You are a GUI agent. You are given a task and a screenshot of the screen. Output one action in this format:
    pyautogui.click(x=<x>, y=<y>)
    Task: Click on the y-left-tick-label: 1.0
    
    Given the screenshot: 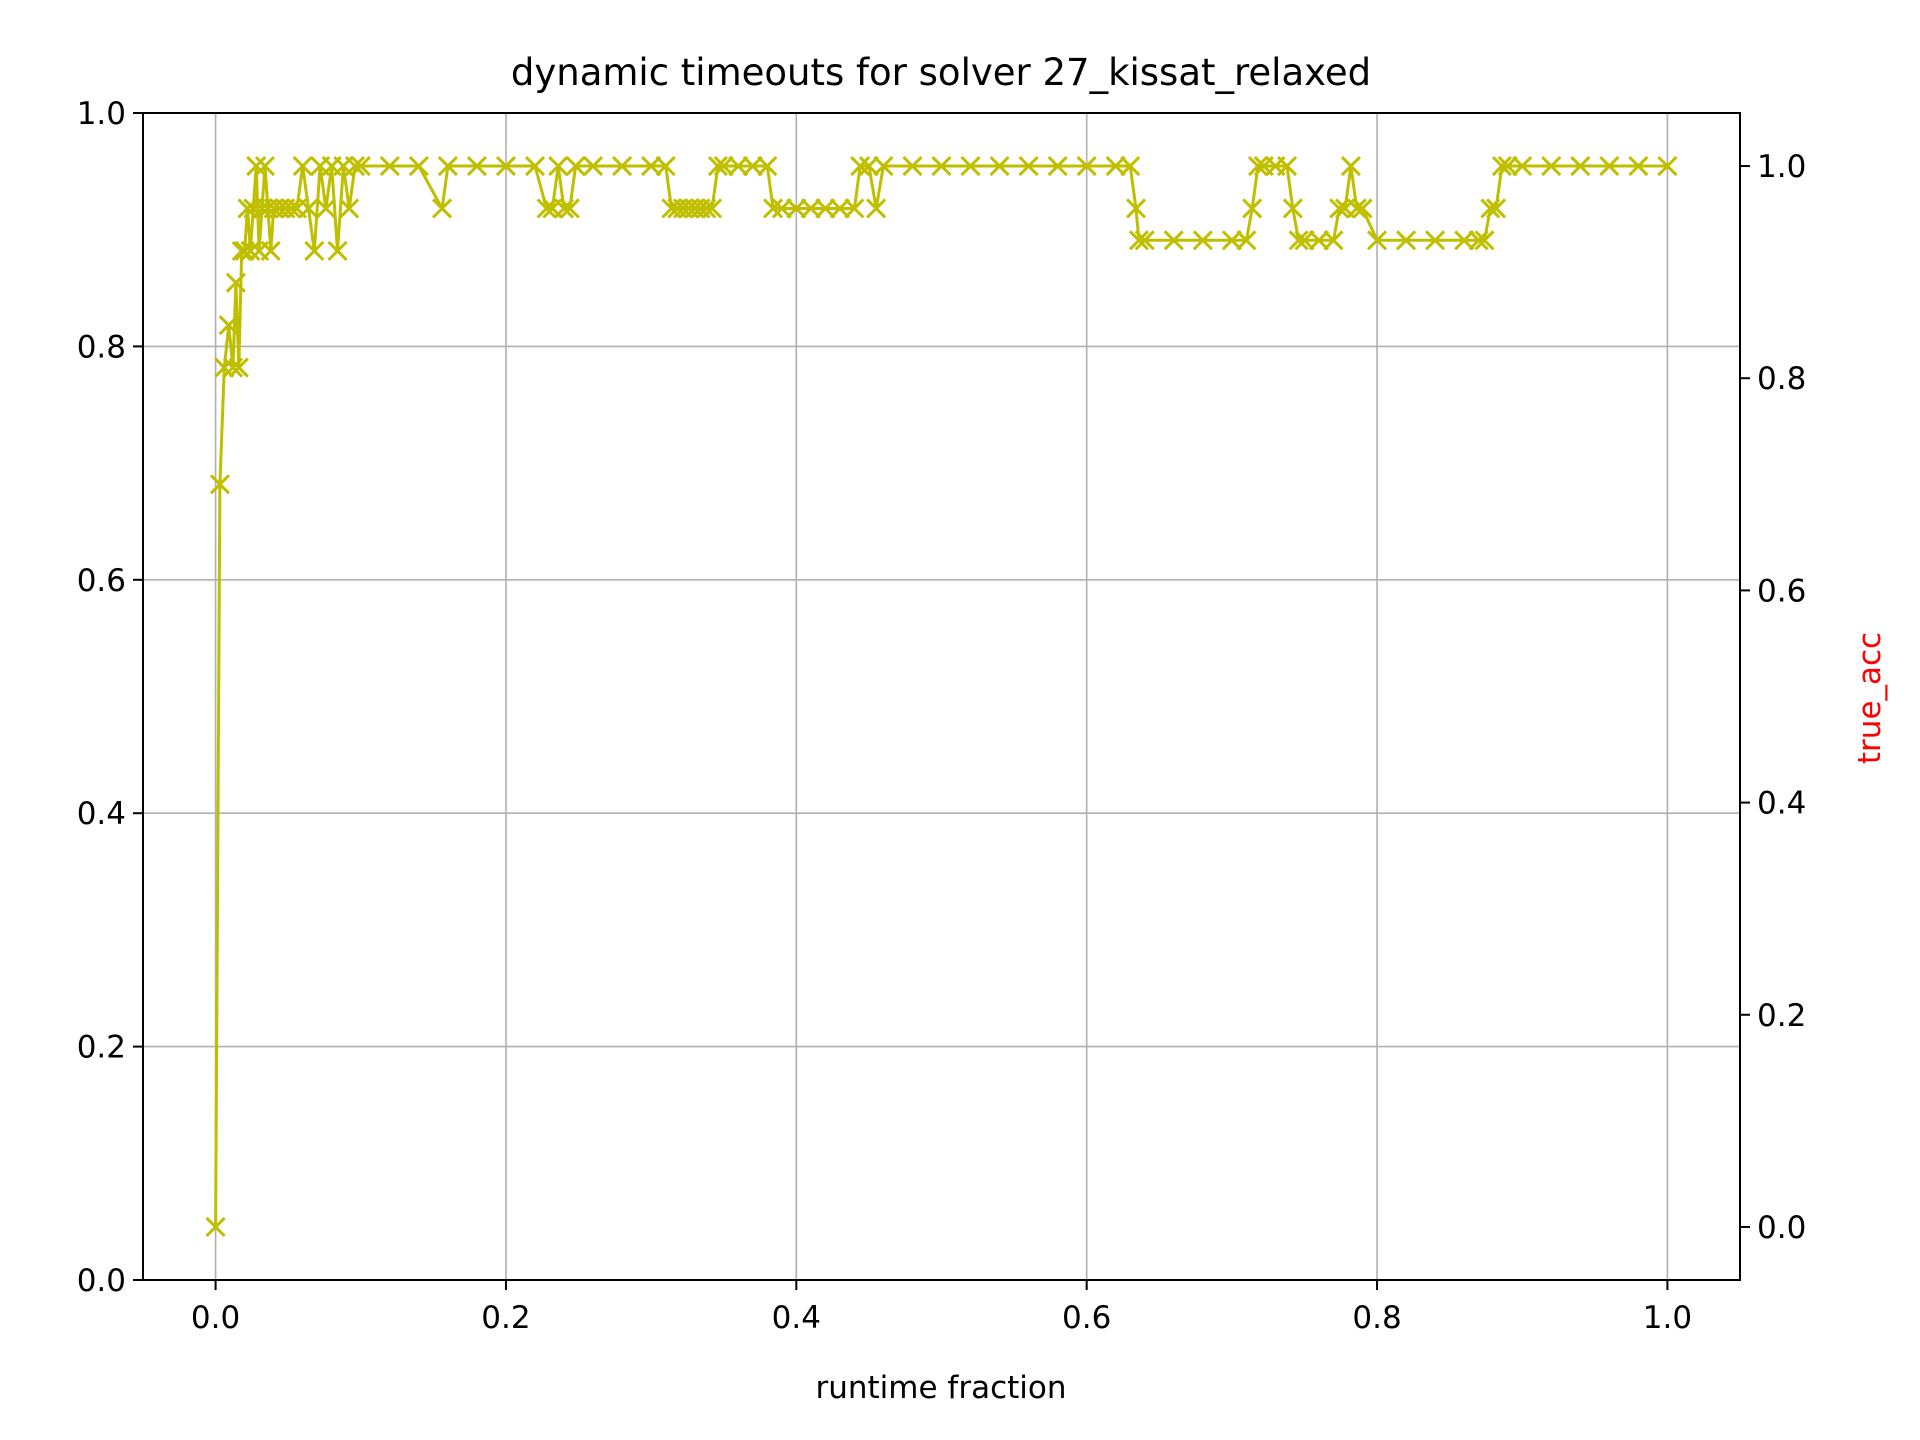 What is the action you would take?
    pyautogui.click(x=101, y=114)
    